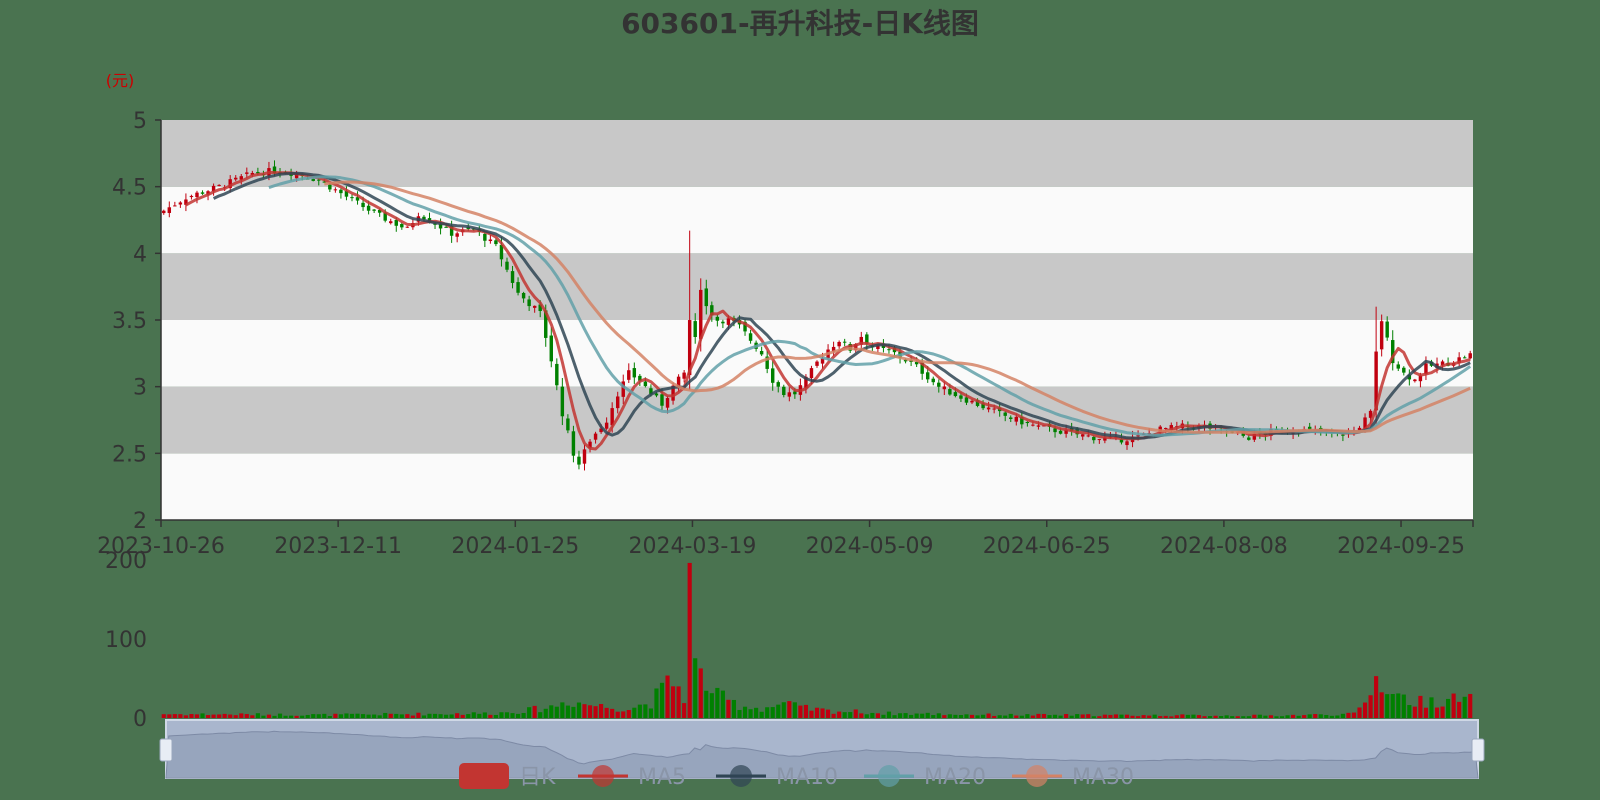  I want to click on legend-item: 日K, so click(507, 776).